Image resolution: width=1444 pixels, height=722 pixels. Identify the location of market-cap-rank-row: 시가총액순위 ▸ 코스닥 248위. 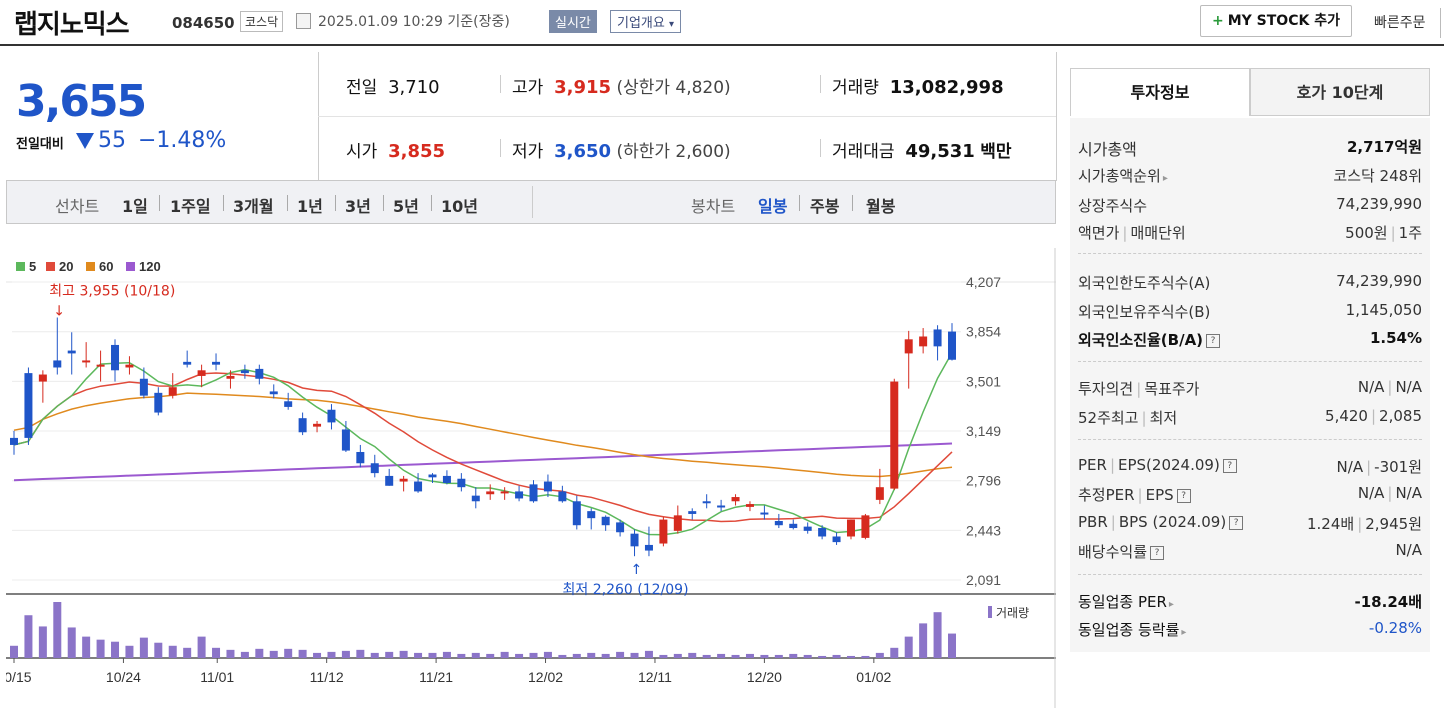
(1250, 175).